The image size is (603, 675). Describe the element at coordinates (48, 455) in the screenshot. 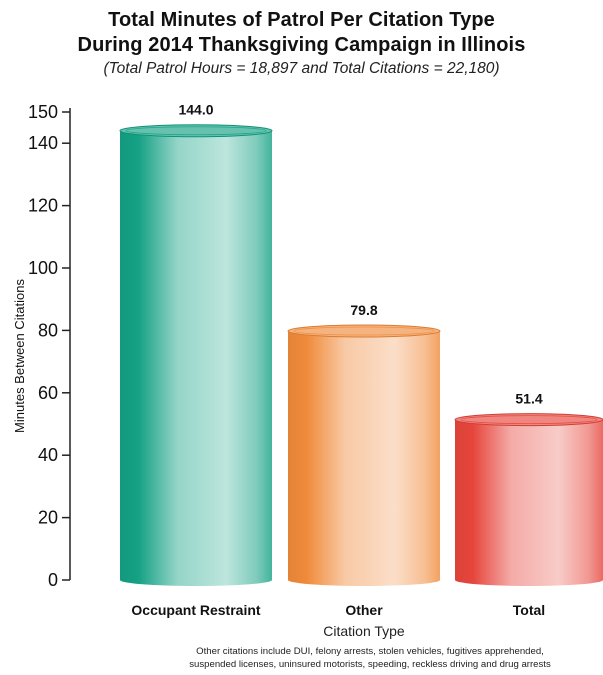

I see `y-tick-label: 40` at that location.